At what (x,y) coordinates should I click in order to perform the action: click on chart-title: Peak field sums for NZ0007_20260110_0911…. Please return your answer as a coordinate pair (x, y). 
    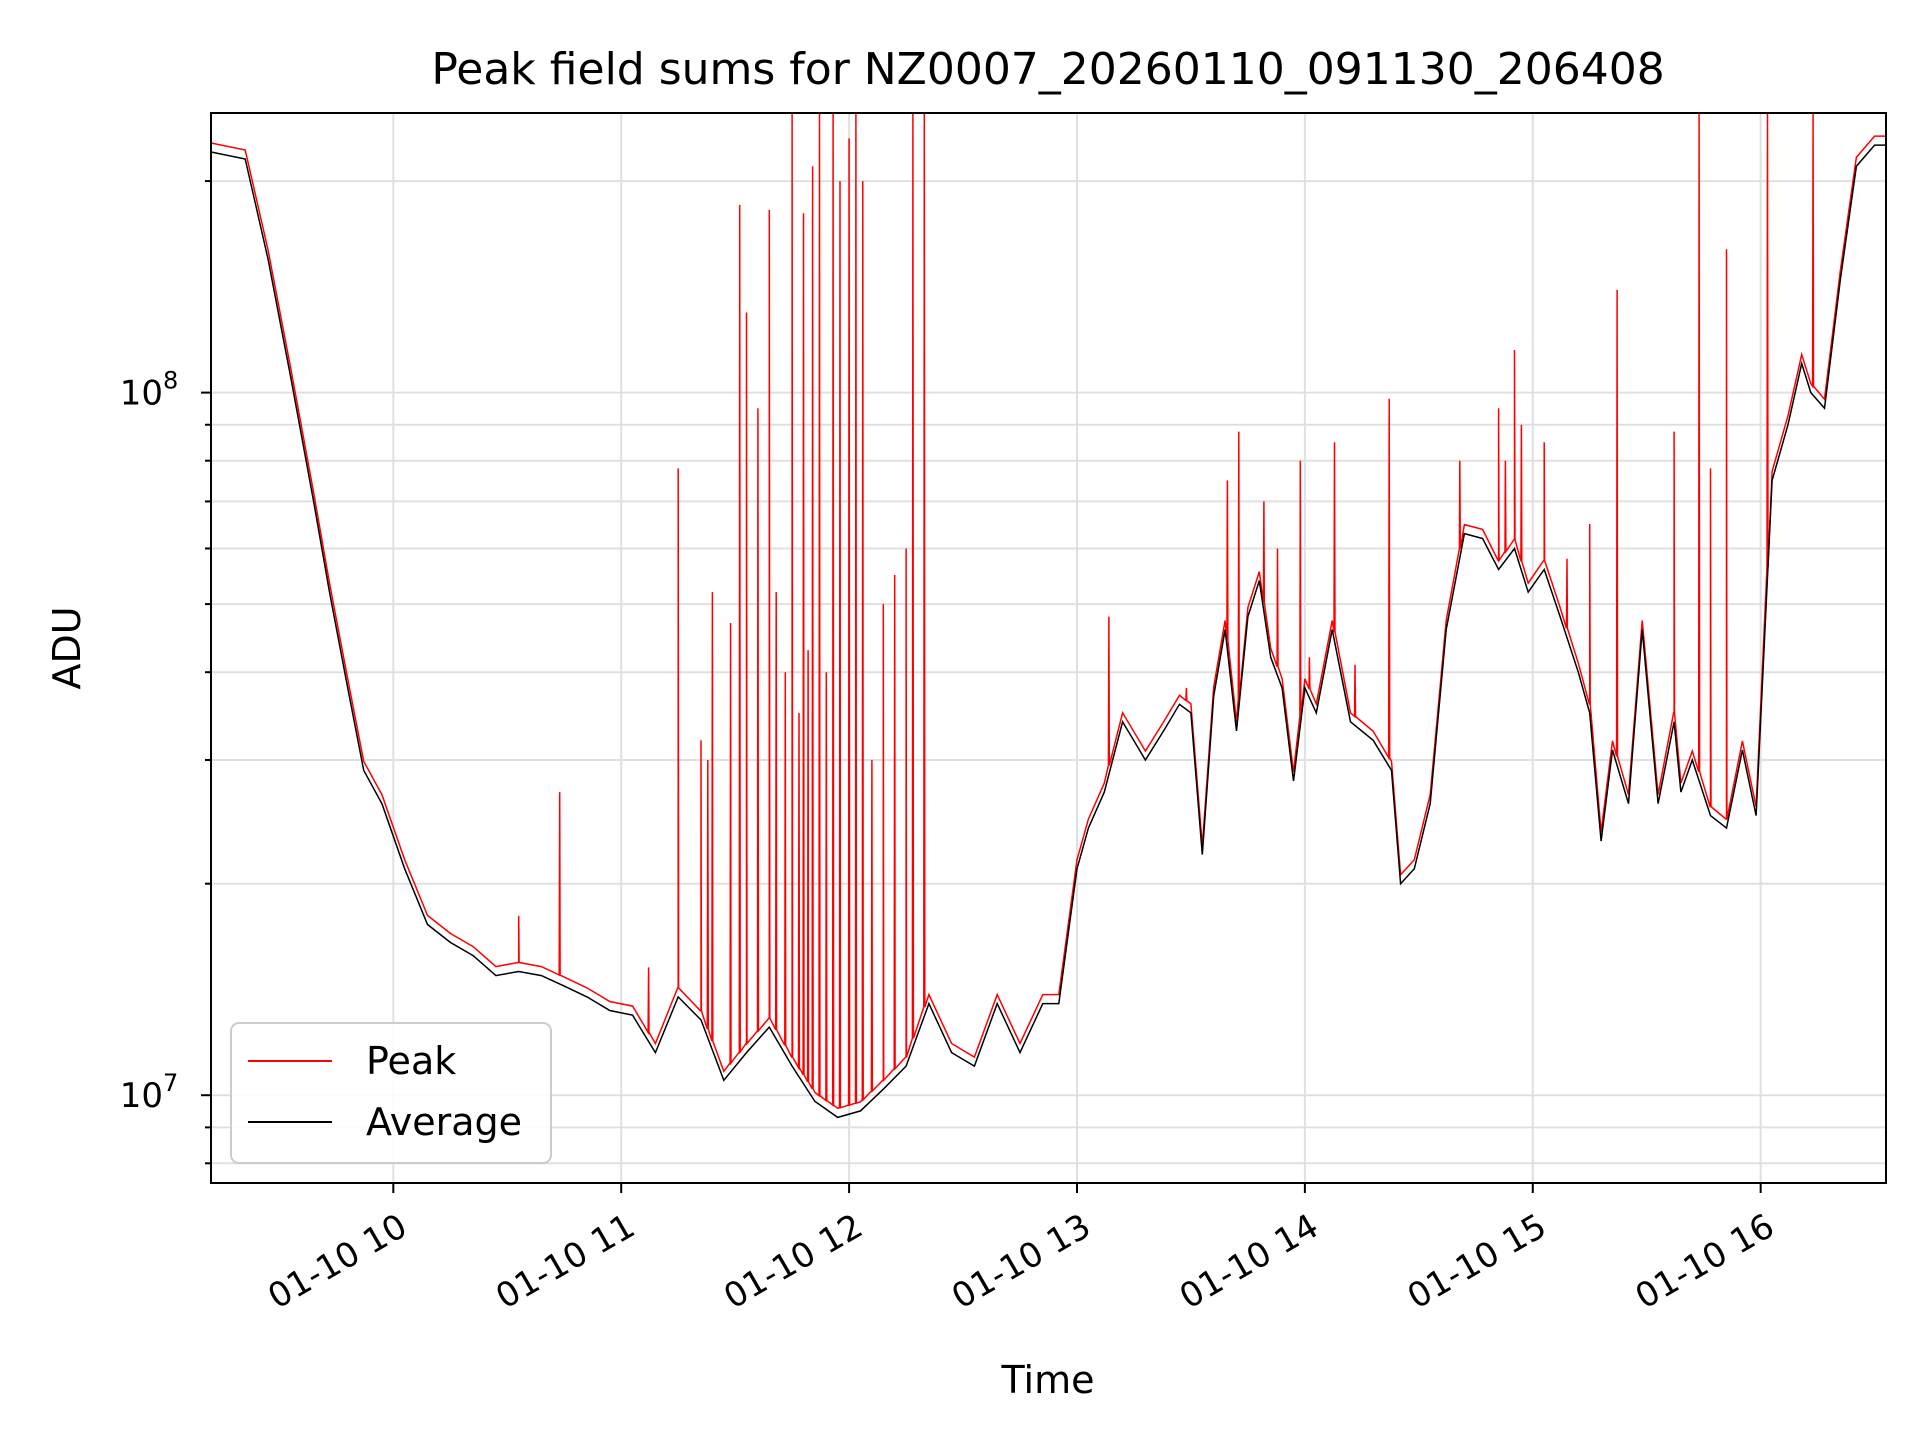
    Looking at the image, I should click on (1047, 69).